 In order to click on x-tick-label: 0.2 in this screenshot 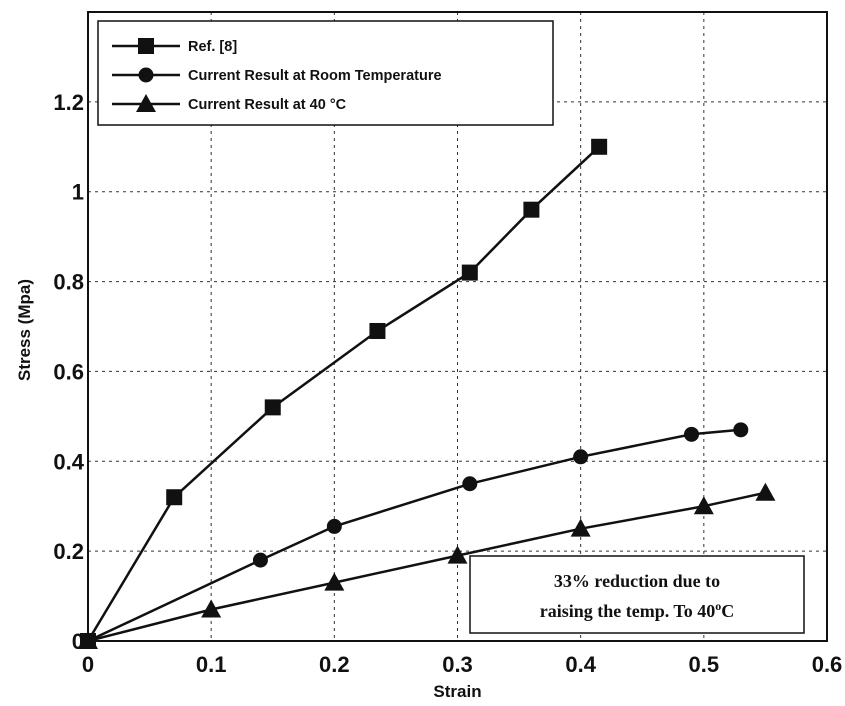, I will do `click(334, 664)`.